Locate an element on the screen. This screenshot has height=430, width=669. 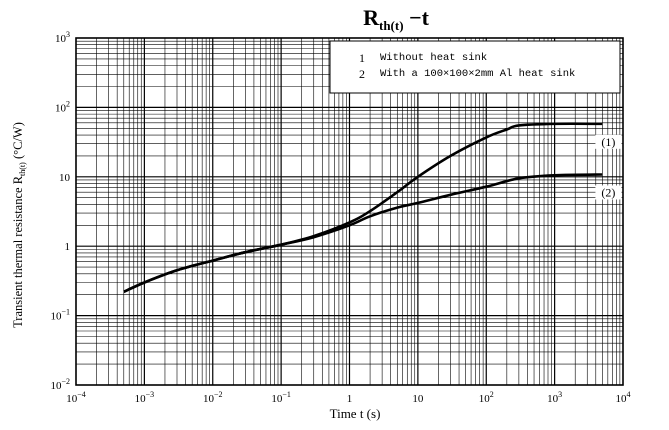
x-tick-label: 10 is located at coordinates (418, 399).